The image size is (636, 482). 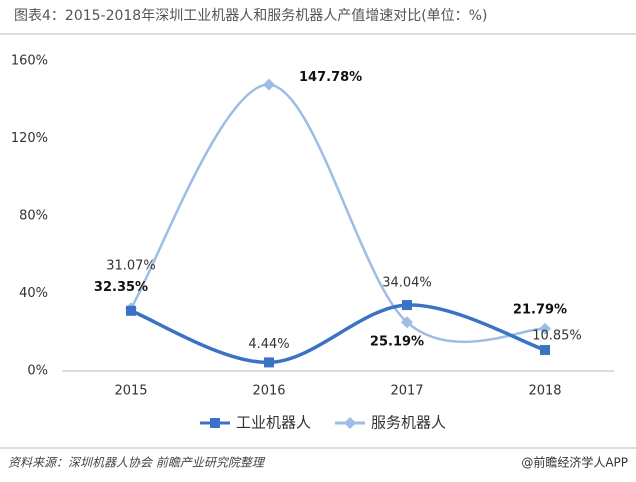 What do you see at coordinates (37, 371) in the screenshot?
I see `y-tick-label: 0%` at bounding box center [37, 371].